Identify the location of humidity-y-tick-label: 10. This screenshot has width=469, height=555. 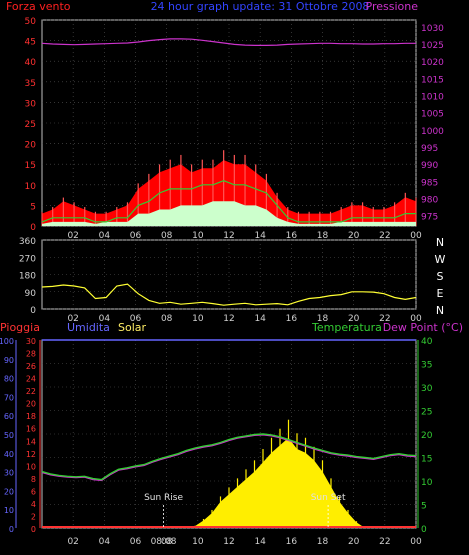
(9, 510).